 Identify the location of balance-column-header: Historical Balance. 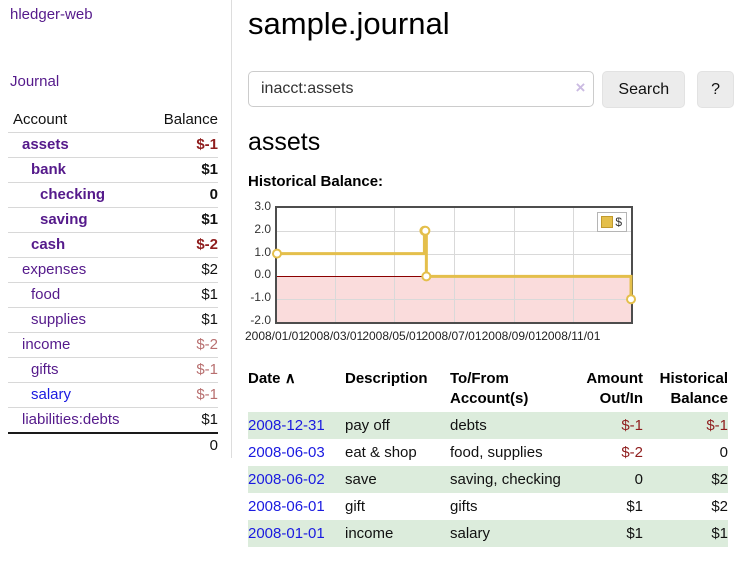
(693, 388).